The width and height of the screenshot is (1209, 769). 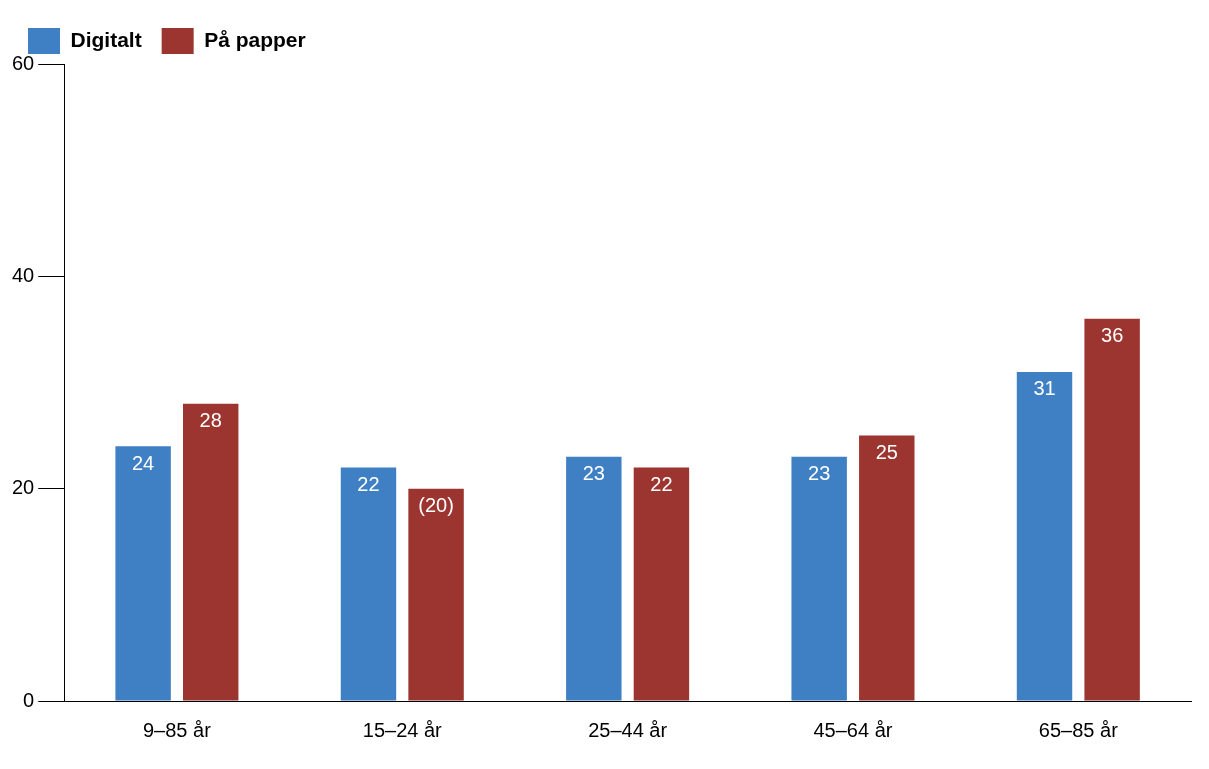 I want to click on data-label: 25, so click(x=886, y=452).